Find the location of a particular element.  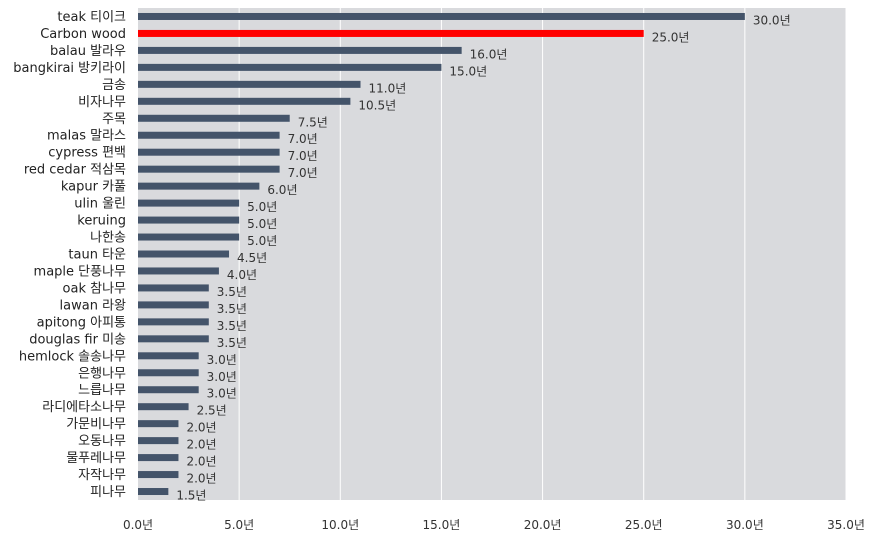

value-label: 2.5년 is located at coordinates (212, 411).